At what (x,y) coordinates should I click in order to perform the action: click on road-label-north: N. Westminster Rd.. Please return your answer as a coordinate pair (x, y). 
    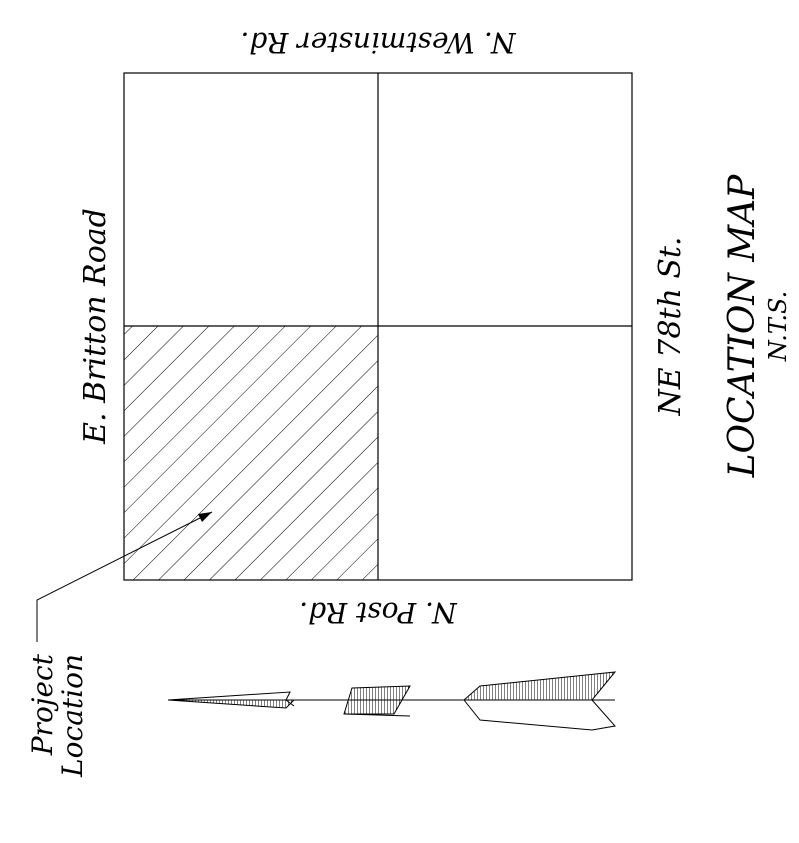
    Looking at the image, I should click on (378, 42).